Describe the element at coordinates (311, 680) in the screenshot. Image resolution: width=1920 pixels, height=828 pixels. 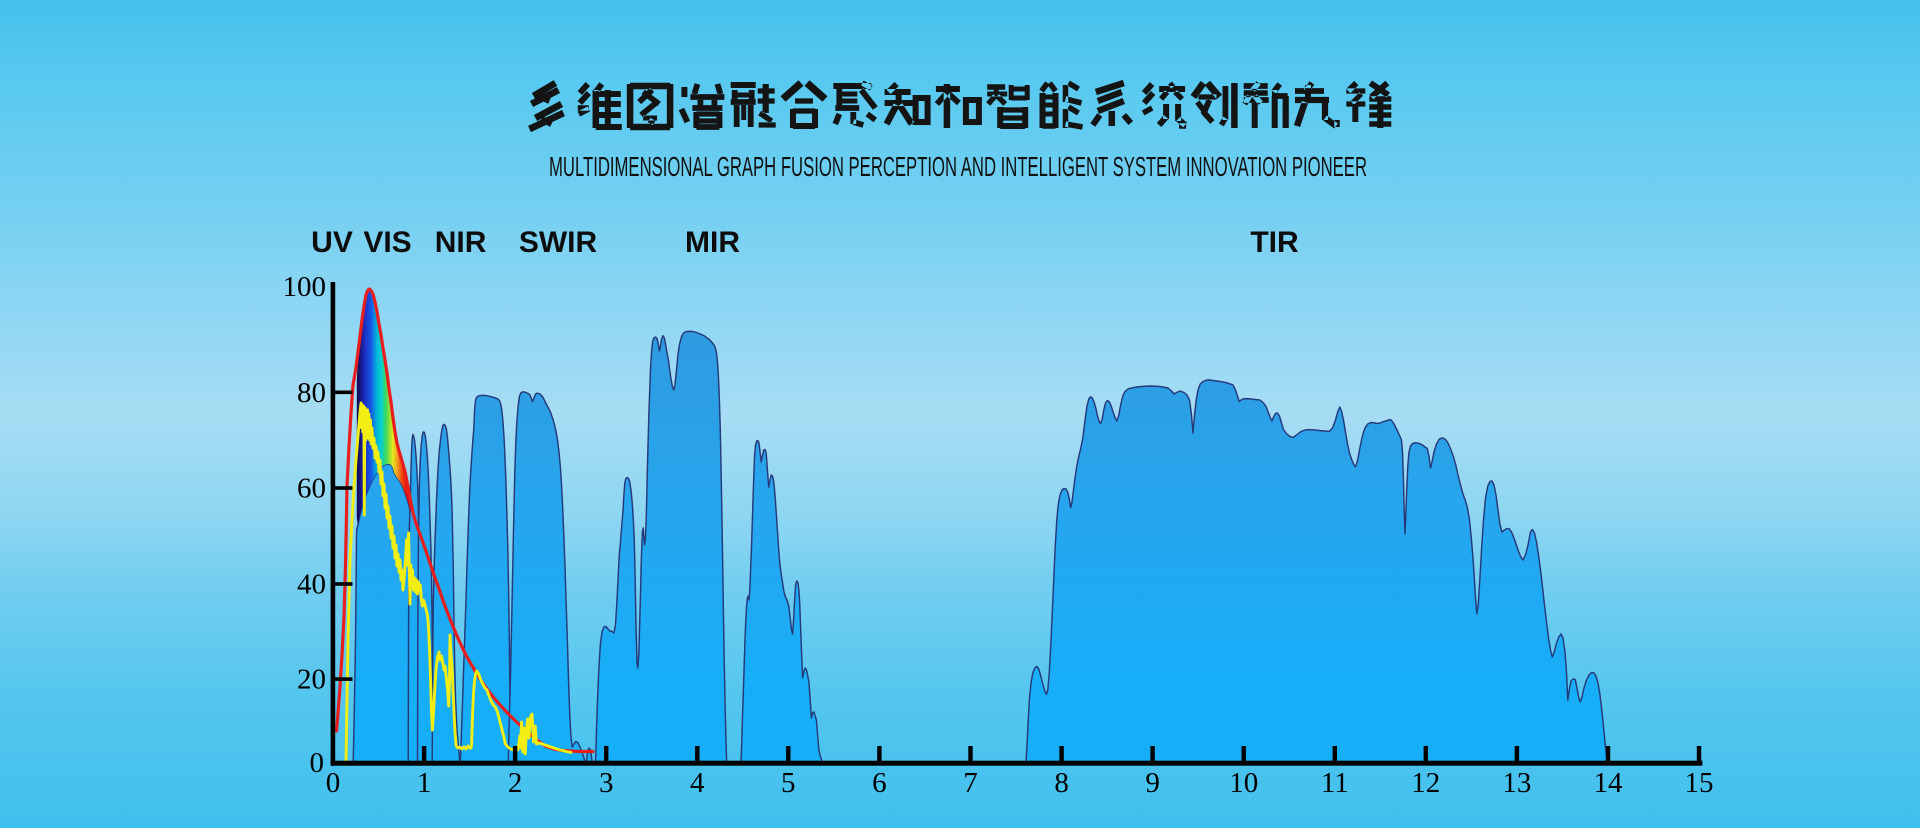
I see `svg-text: 20` at that location.